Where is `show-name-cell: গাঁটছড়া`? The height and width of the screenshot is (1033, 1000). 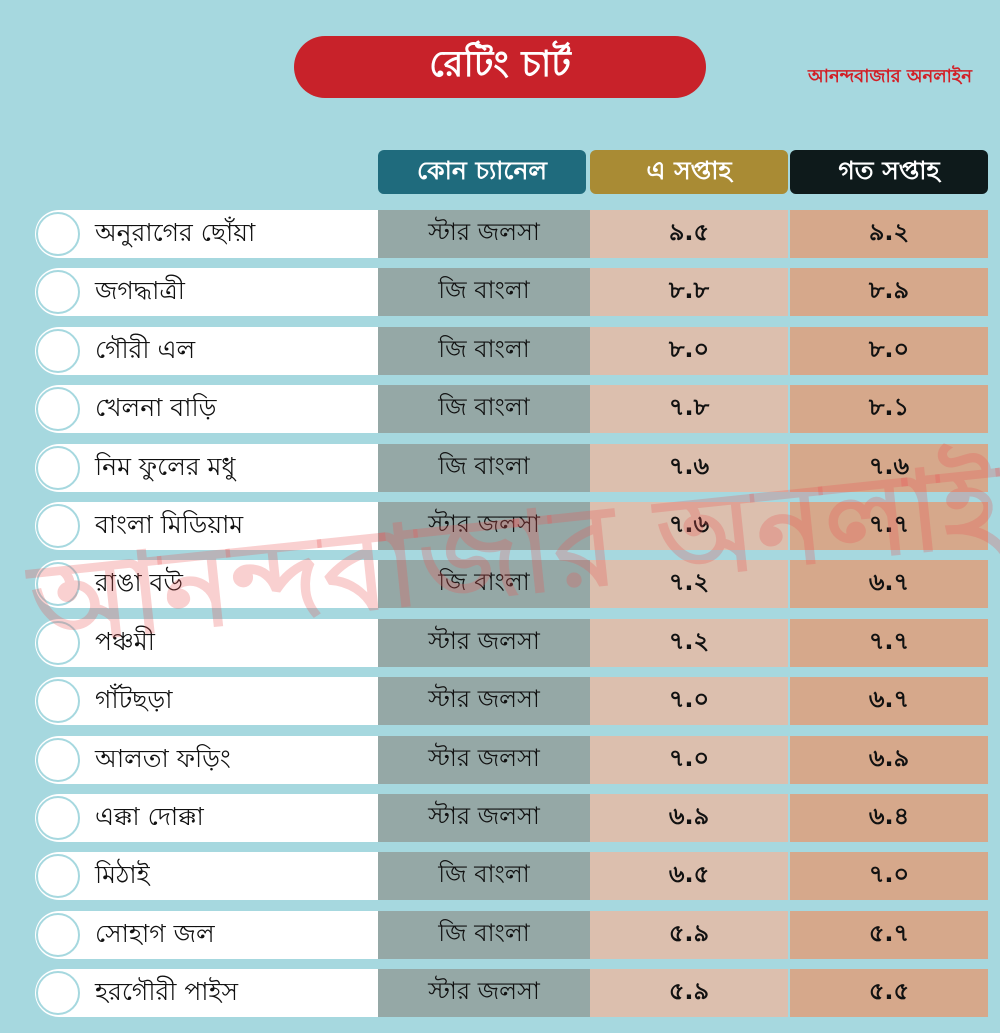
show-name-cell: গাঁটছড়া is located at coordinates (206, 701).